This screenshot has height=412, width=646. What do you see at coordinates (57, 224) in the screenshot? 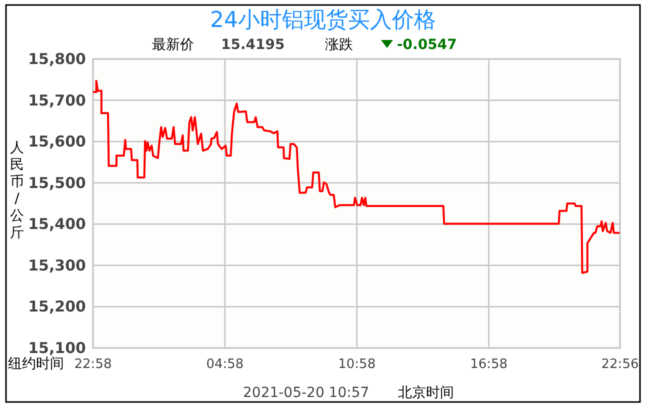
I see `y-tick-label: 15,400` at bounding box center [57, 224].